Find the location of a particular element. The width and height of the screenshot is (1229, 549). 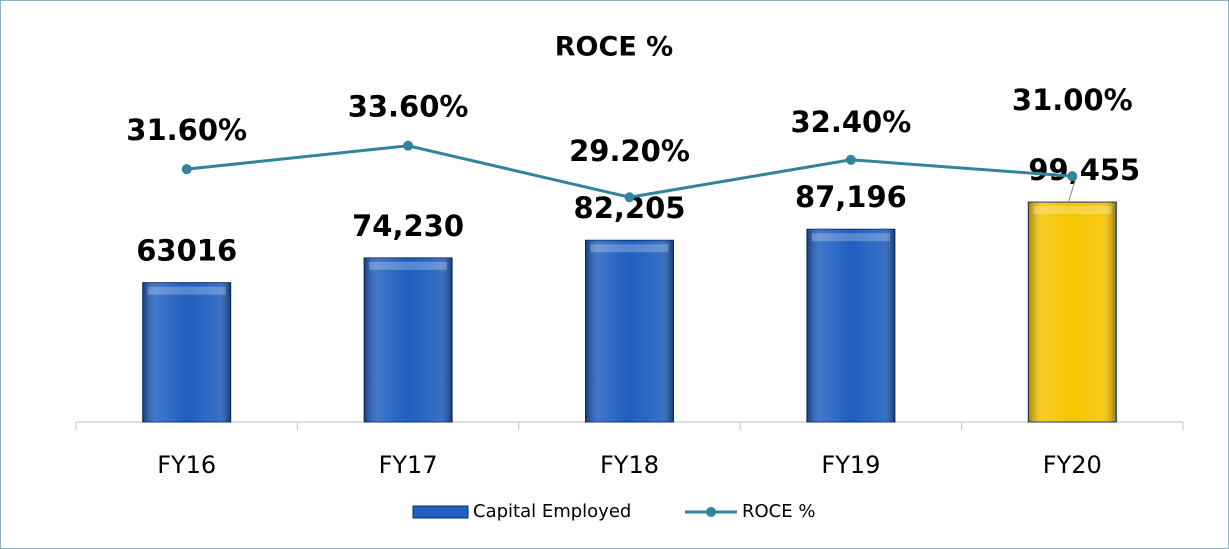

chart-title: ROCE % is located at coordinates (614, 47).